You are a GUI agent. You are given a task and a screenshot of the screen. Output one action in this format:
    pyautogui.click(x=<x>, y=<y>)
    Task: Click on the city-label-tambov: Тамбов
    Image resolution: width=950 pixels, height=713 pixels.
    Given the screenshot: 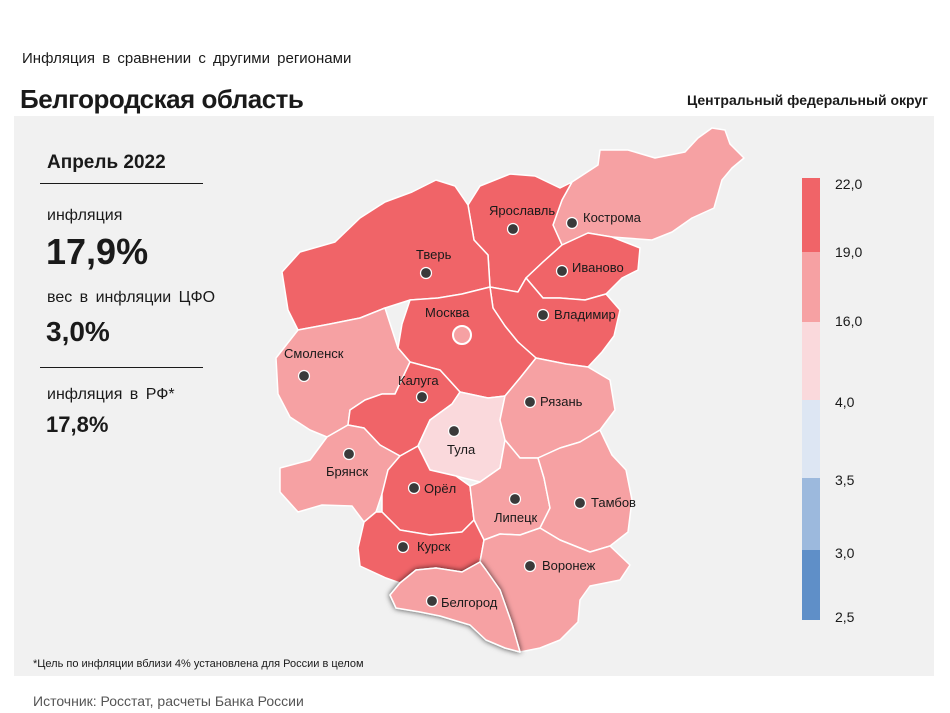 What is the action you would take?
    pyautogui.click(x=613, y=502)
    